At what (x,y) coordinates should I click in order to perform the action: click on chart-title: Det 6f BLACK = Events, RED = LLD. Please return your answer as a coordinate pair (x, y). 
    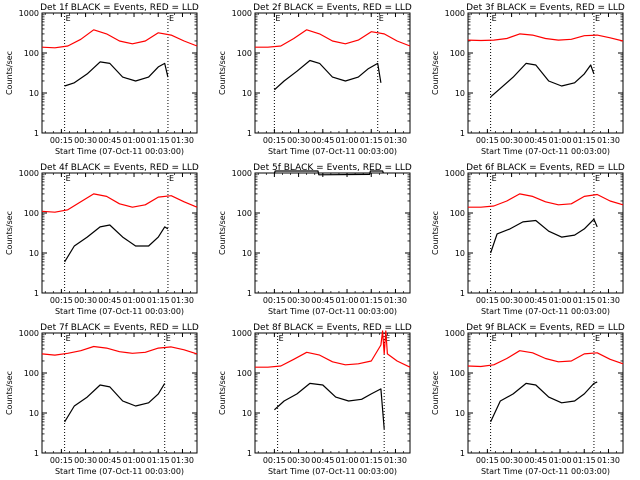
    Looking at the image, I should click on (545, 168).